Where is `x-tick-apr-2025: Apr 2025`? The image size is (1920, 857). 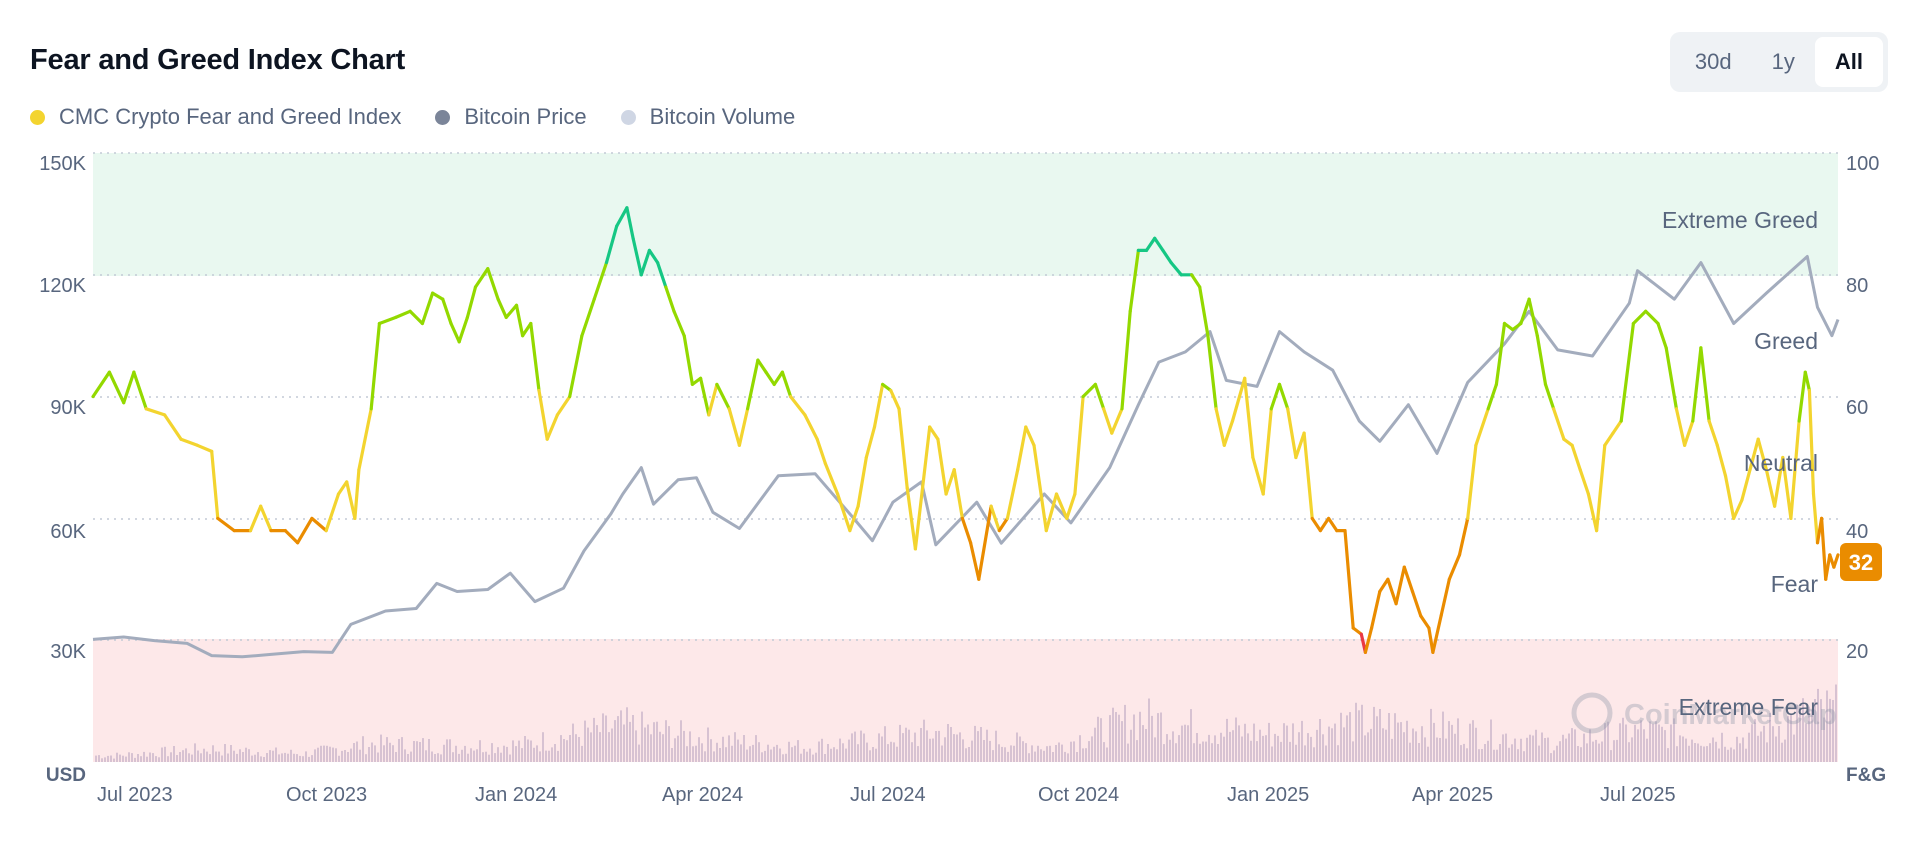
x-tick-apr-2025: Apr 2025 is located at coordinates (1452, 795).